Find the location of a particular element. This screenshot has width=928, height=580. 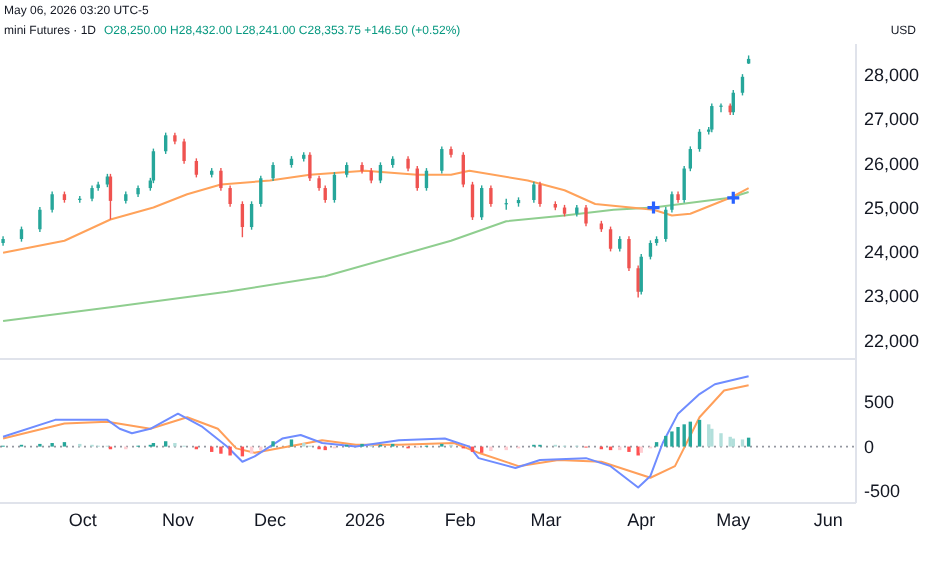

x-tick-label: Dec is located at coordinates (270, 520).